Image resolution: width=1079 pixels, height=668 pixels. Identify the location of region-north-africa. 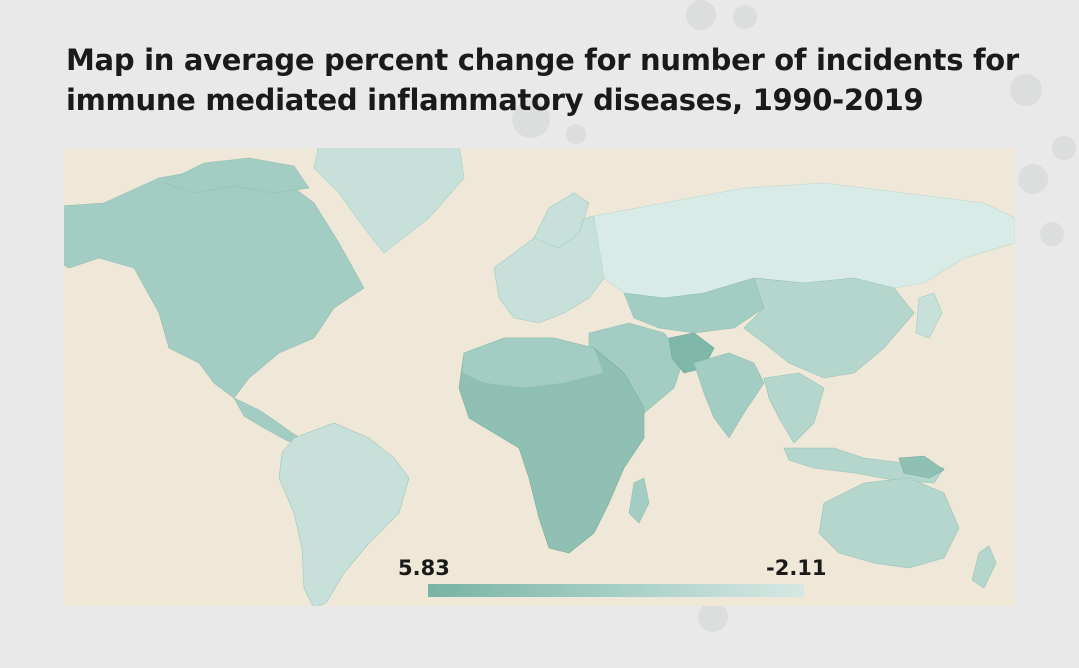
(533, 363).